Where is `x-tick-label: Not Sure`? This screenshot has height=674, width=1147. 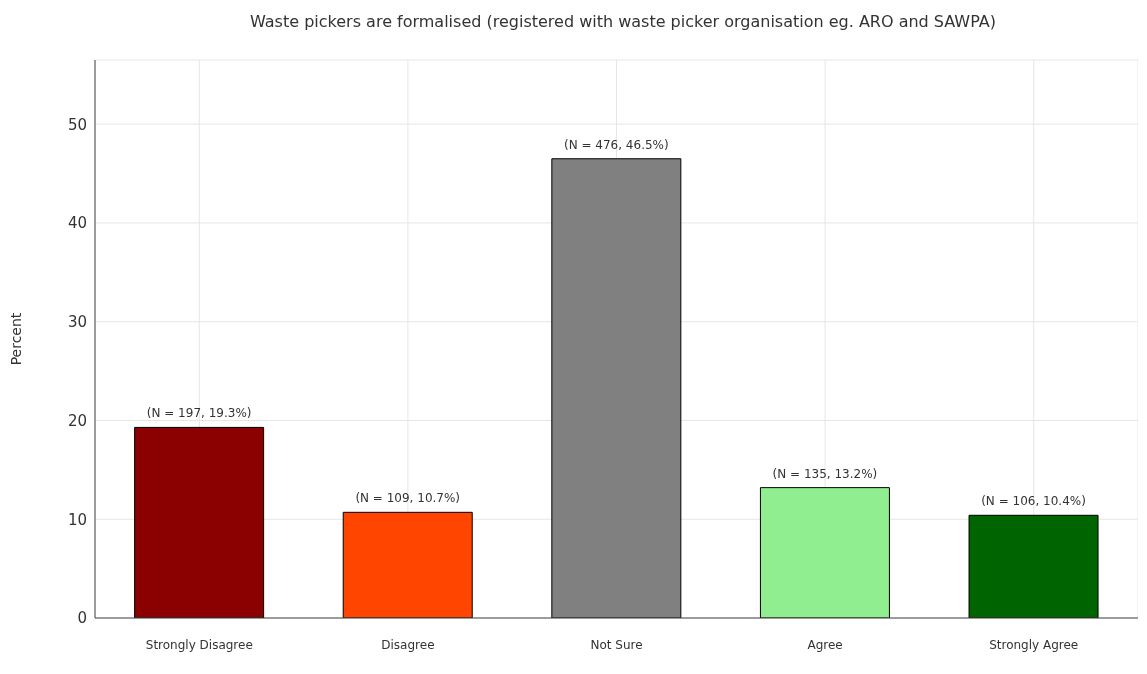 x-tick-label: Not Sure is located at coordinates (616, 644).